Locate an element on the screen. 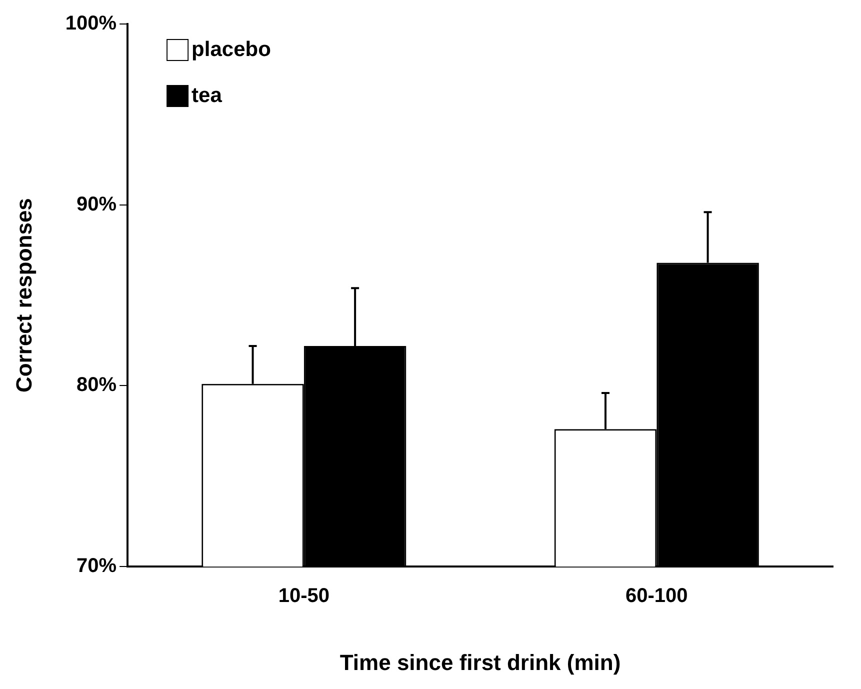 The height and width of the screenshot is (689, 861). x-axis-title: Time since first drink (min) is located at coordinates (480, 662).